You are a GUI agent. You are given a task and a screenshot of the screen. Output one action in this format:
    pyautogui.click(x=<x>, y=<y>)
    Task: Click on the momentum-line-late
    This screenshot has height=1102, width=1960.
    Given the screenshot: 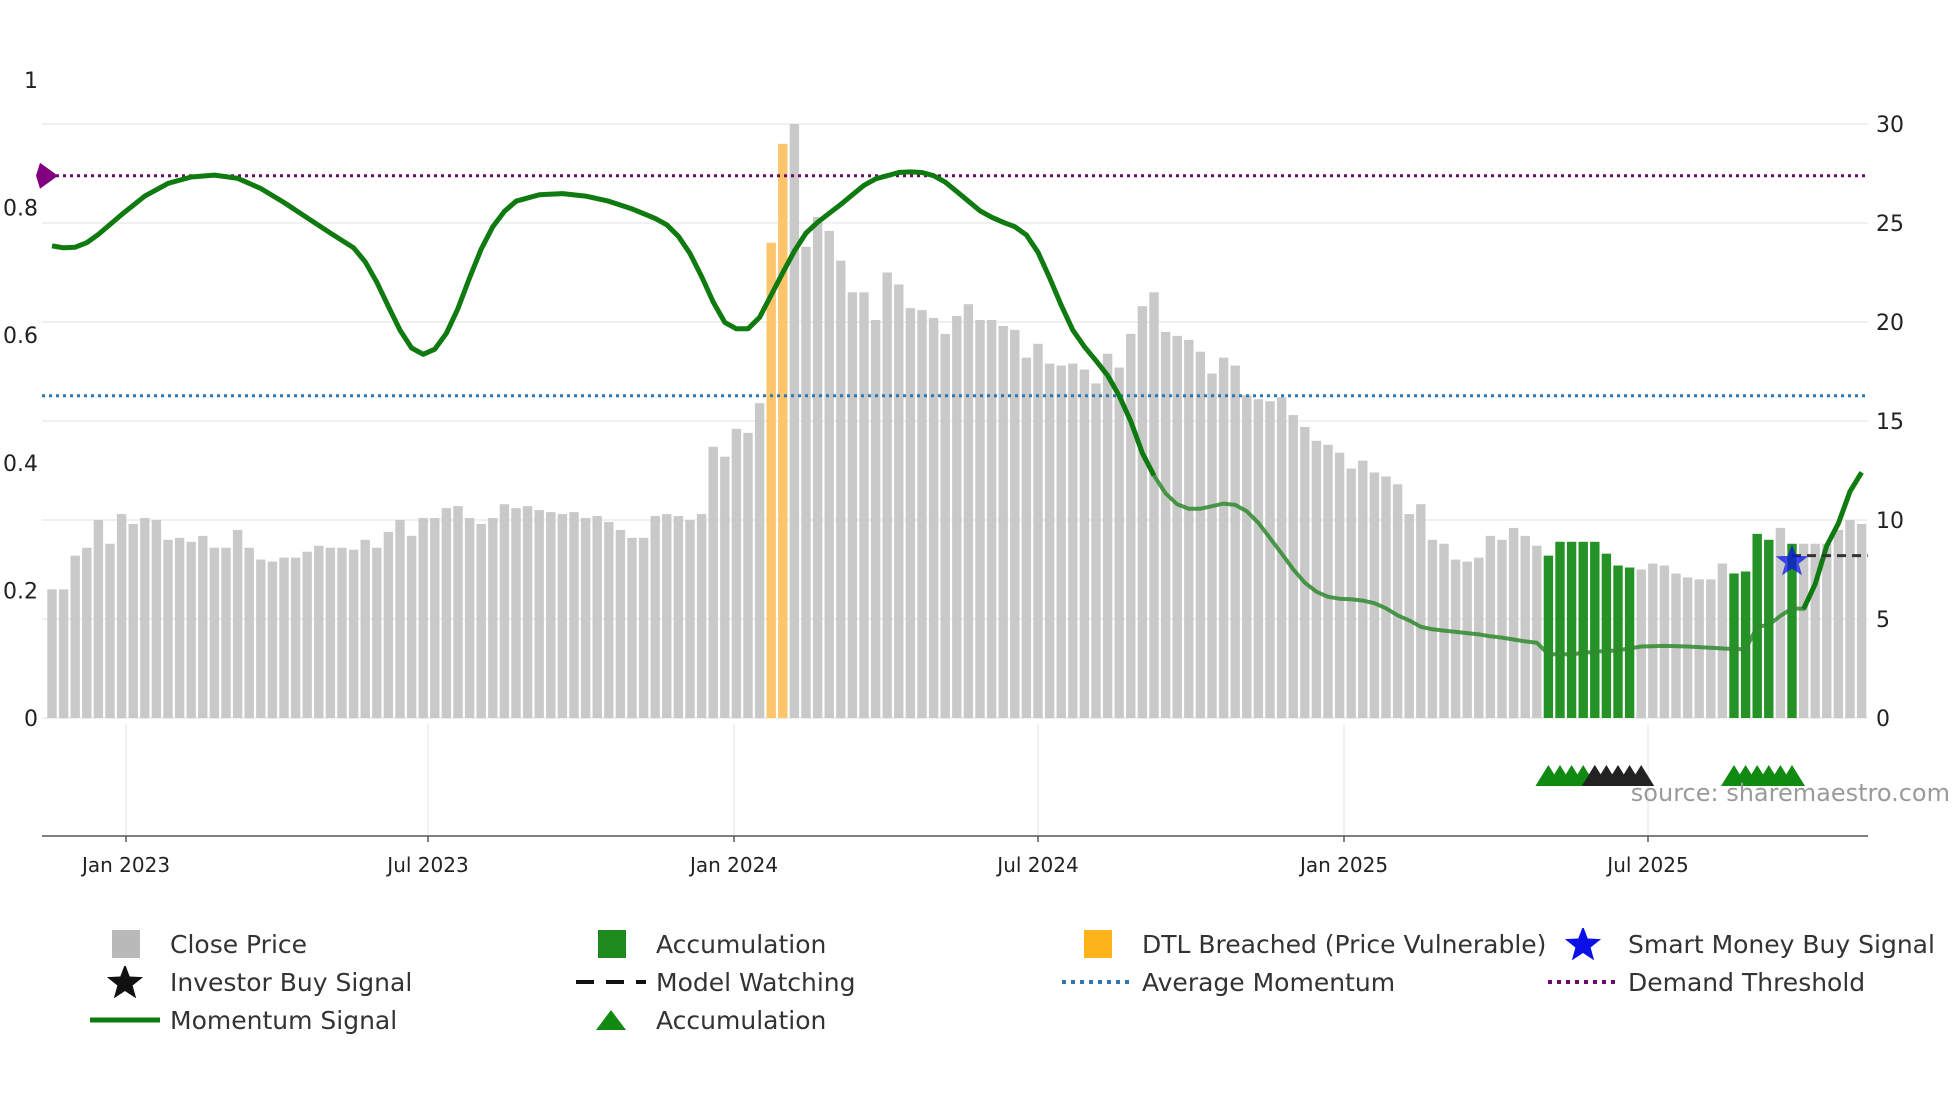 What is the action you would take?
    pyautogui.click(x=1508, y=564)
    